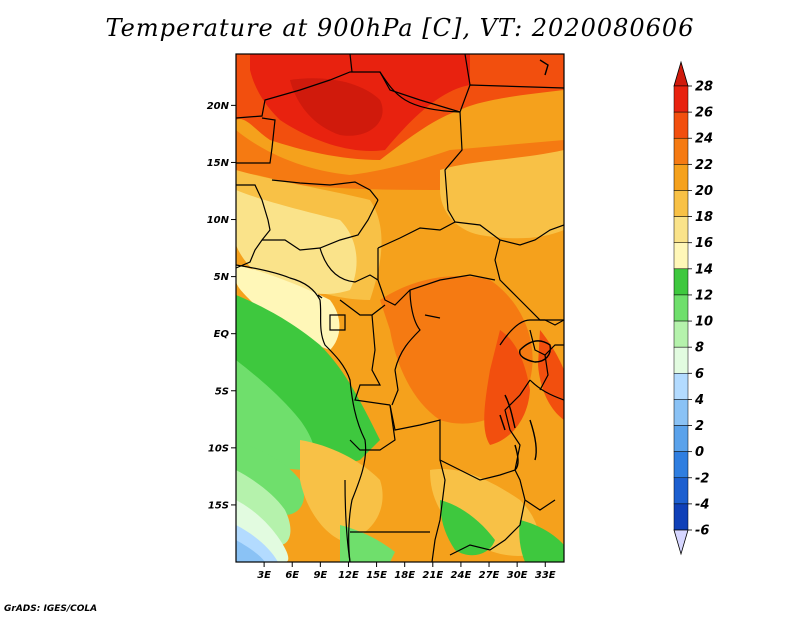 This screenshot has width=800, height=618. Describe the element at coordinates (702, 531) in the screenshot. I see `colorbar-label: -6` at that location.